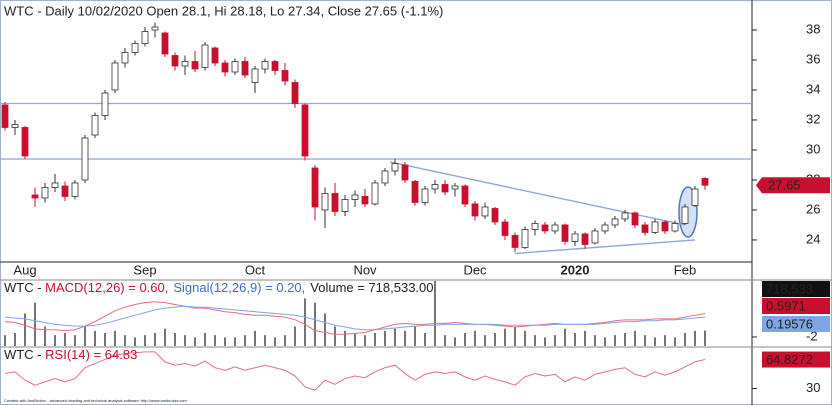 This screenshot has width=832, height=405. What do you see at coordinates (255, 269) in the screenshot?
I see `x-tick-label: Oct` at bounding box center [255, 269].